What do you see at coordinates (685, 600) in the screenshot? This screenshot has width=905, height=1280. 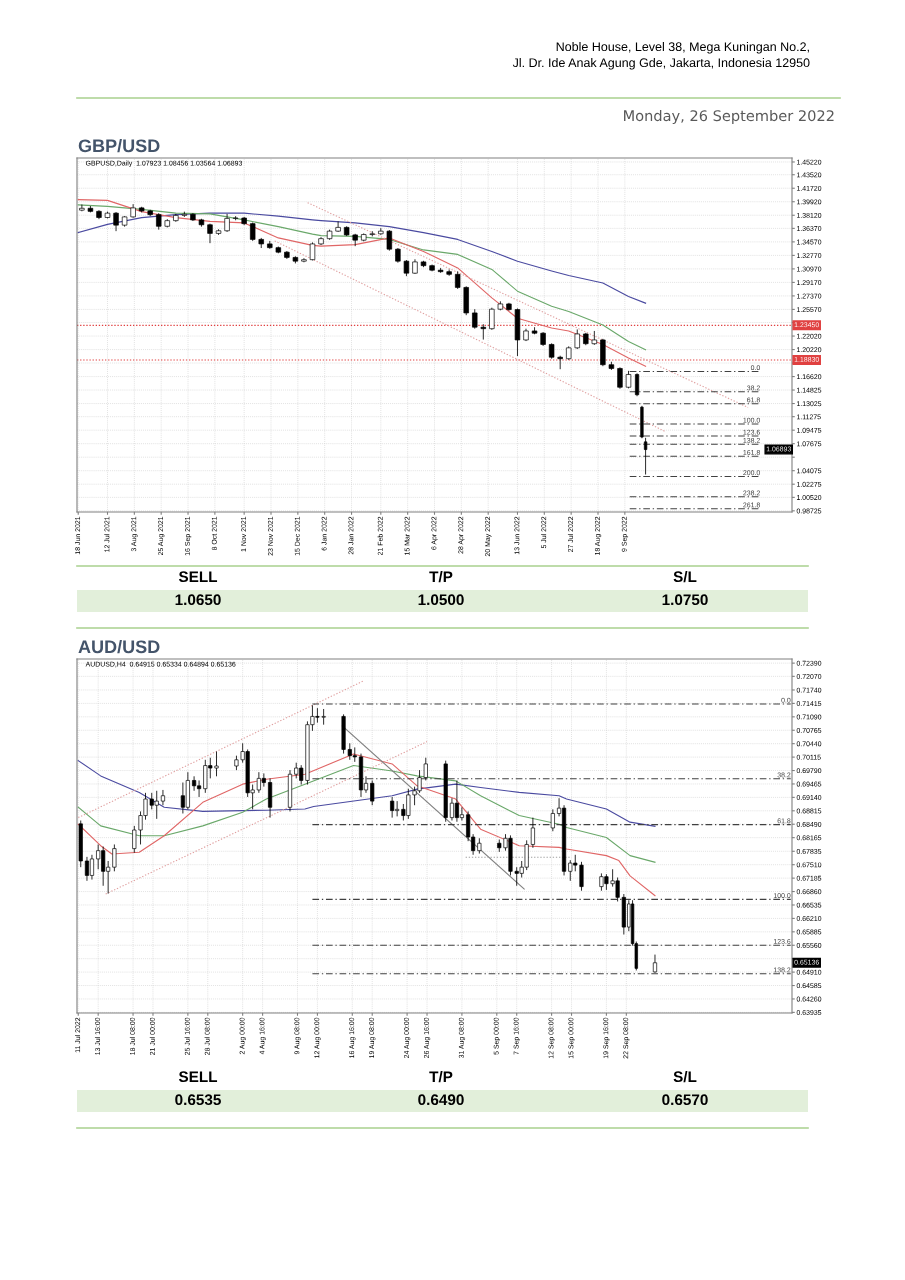 I see `text: 1.0750` at bounding box center [685, 600].